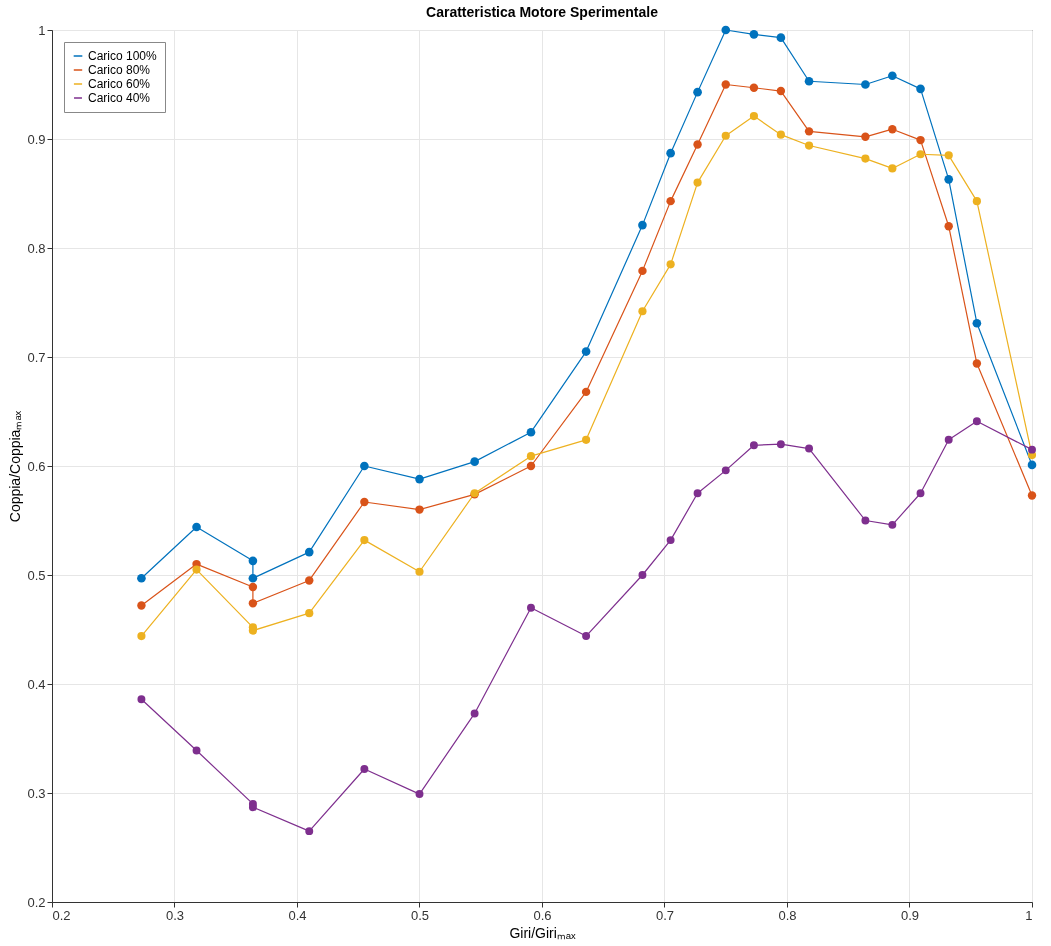 The height and width of the screenshot is (946, 1051). What do you see at coordinates (36, 357) in the screenshot?
I see `y-tick-label: 0.7` at bounding box center [36, 357].